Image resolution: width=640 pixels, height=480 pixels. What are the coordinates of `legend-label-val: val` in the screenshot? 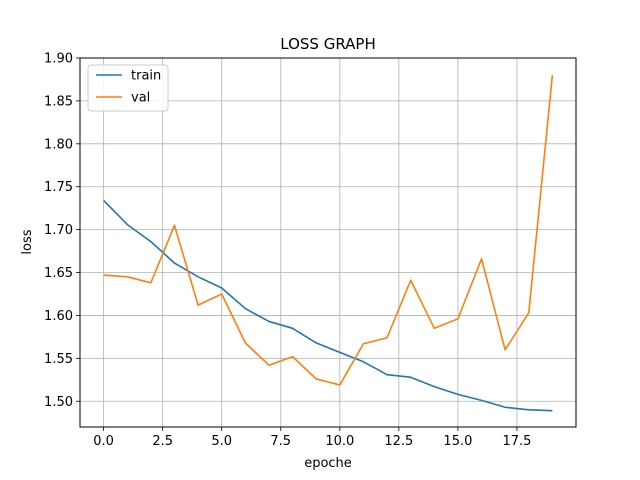 It's located at (140, 98).